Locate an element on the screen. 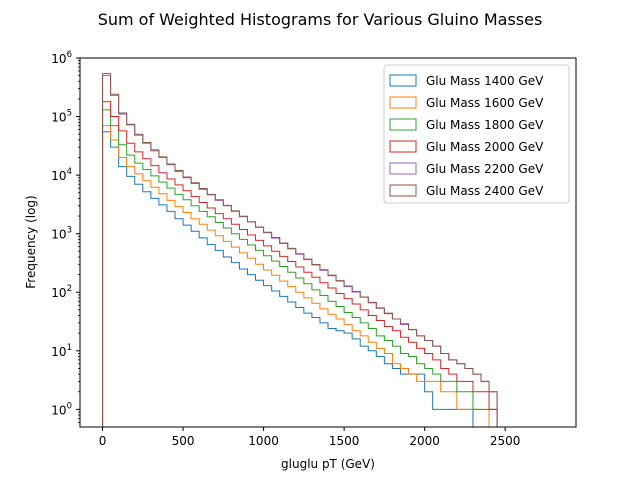  x-axis-label: gluglu pT (GeV) is located at coordinates (328, 464).